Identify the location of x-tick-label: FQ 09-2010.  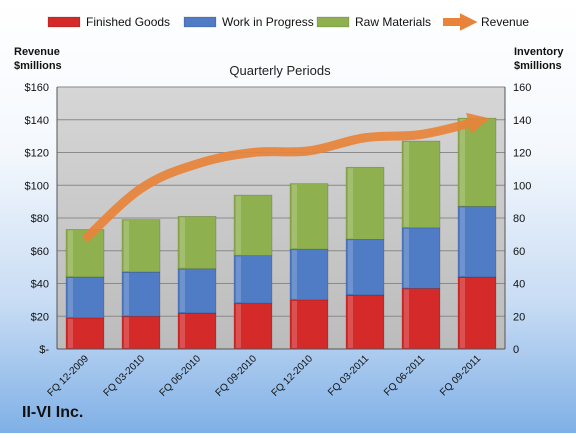
(237, 376).